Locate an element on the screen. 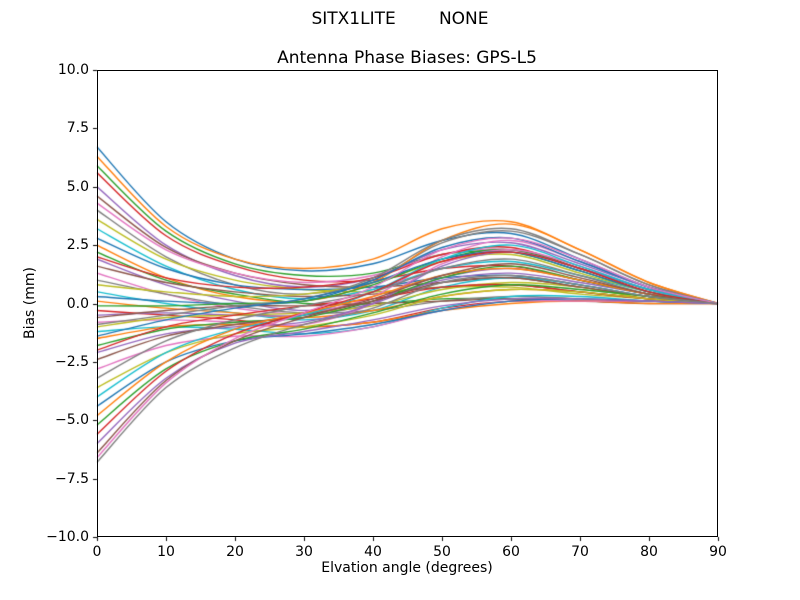 The image size is (800, 600). y-tick-label: 0.0 is located at coordinates (77, 303).